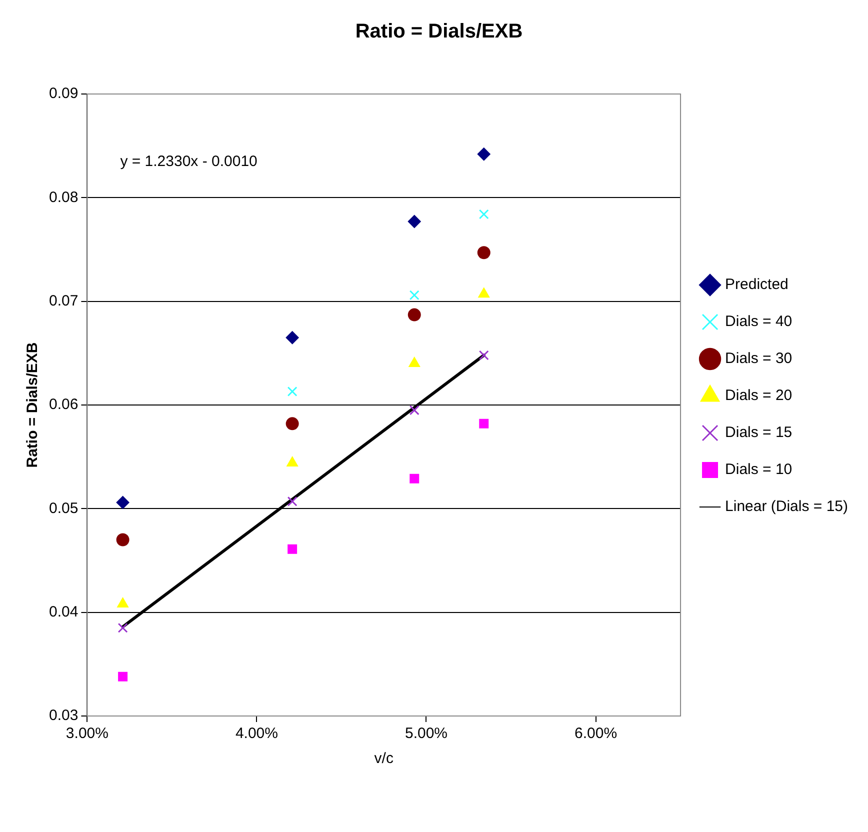 The image size is (868, 832). What do you see at coordinates (63, 405) in the screenshot?
I see `y-tick-label: 0.06` at bounding box center [63, 405].